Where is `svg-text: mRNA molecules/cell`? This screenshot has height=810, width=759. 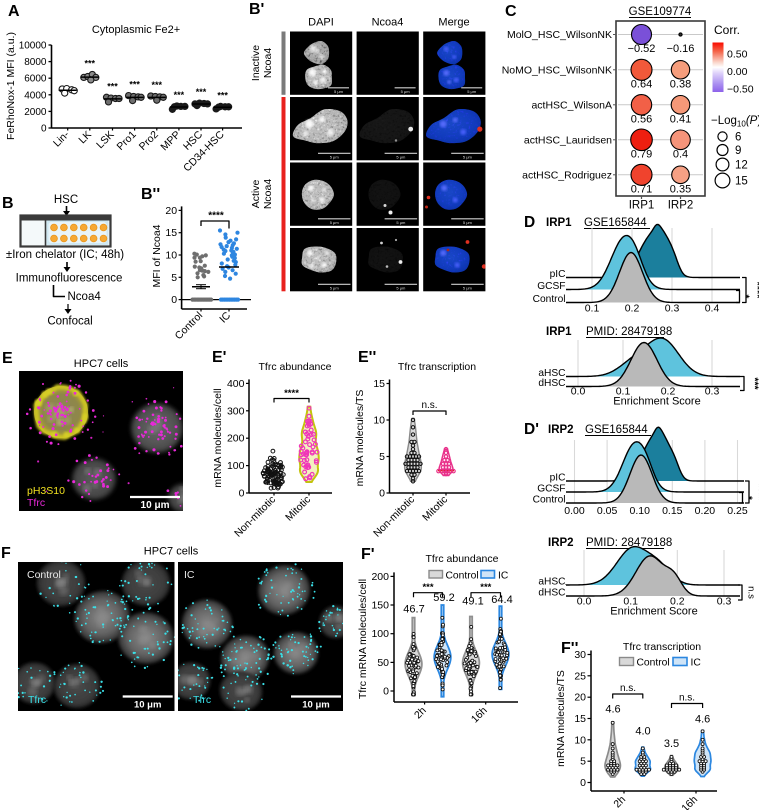
svg-text: mRNA molecules/cell is located at coordinates (218, 437).